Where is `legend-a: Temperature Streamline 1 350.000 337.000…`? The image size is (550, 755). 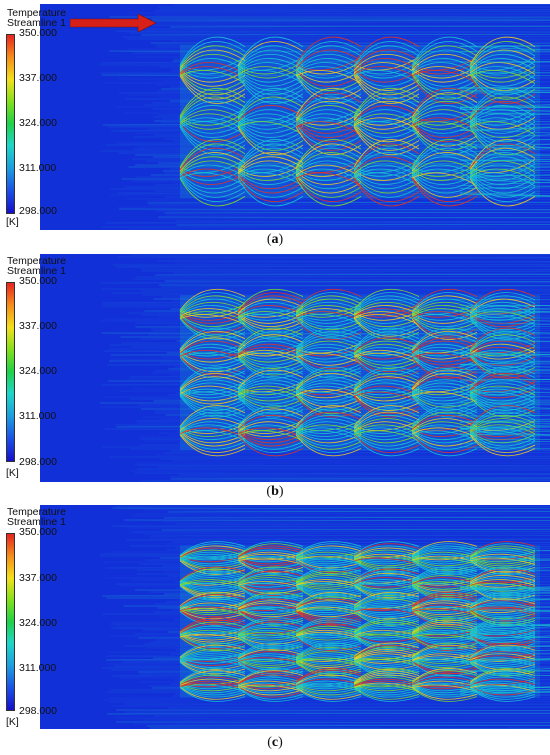
legend-a: Temperature Streamline 1 350.000 337.000… is located at coordinates (40, 117).